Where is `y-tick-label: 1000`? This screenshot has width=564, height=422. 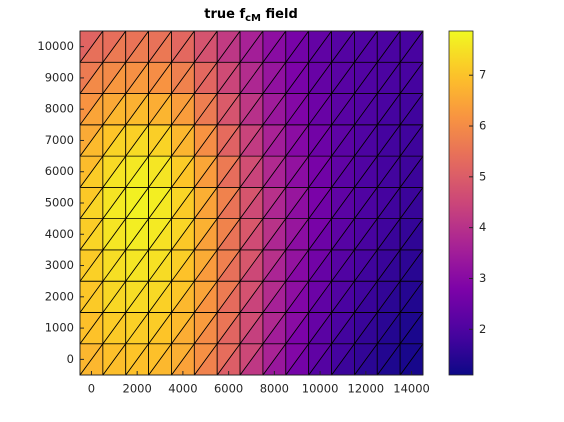 y-tick-label: 1000 is located at coordinates (59, 328).